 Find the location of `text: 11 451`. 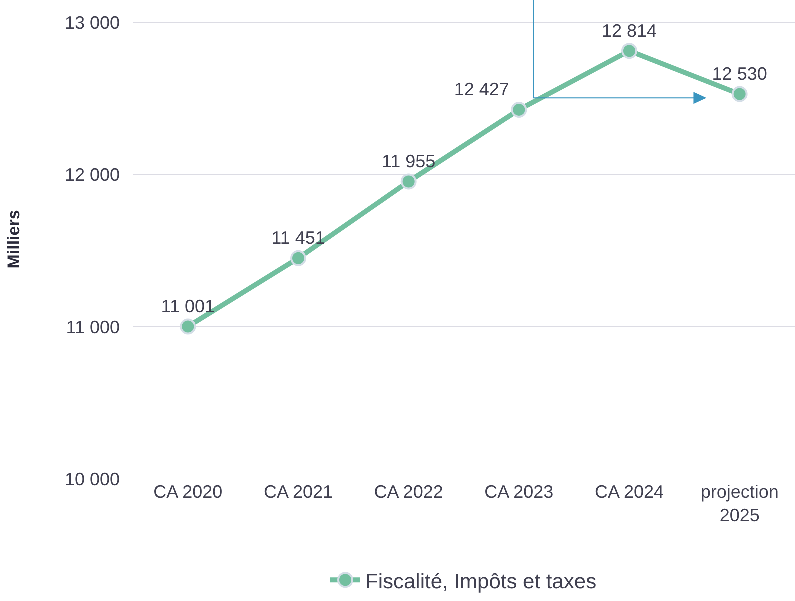

text: 11 451 is located at coordinates (299, 238).